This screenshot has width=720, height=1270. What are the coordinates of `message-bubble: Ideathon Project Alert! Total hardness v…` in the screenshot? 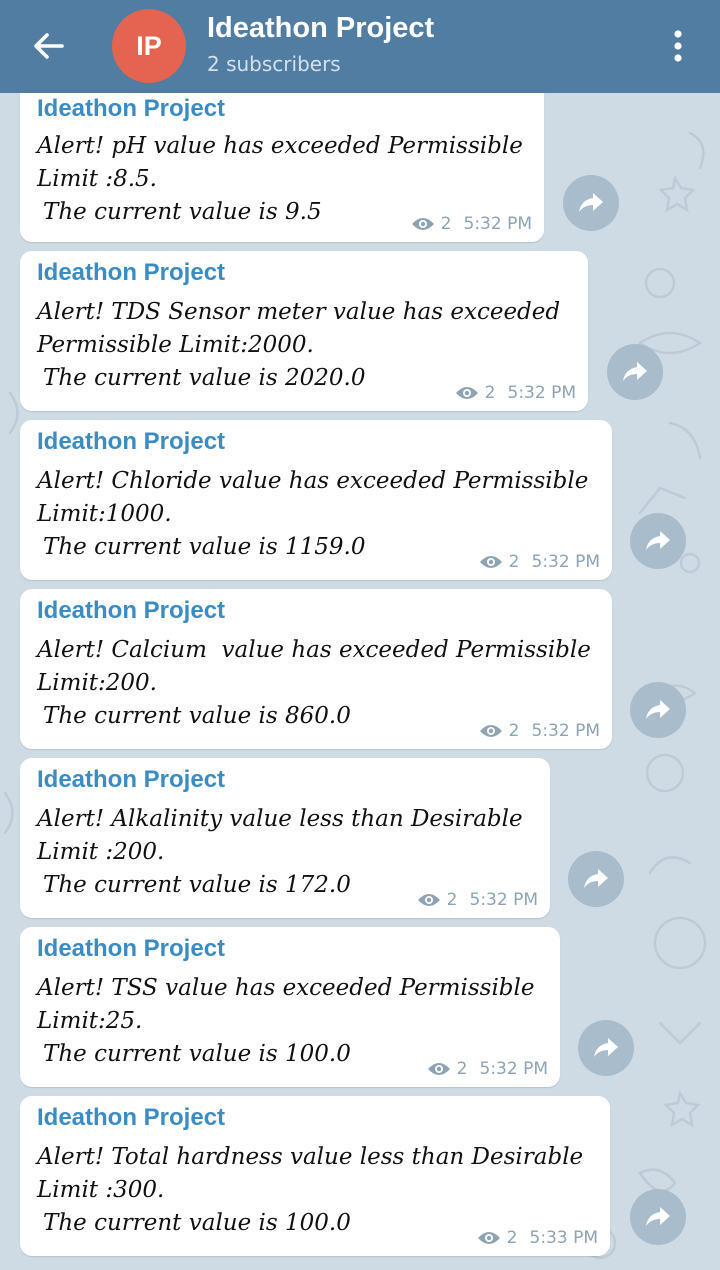 It's located at (315, 1176).